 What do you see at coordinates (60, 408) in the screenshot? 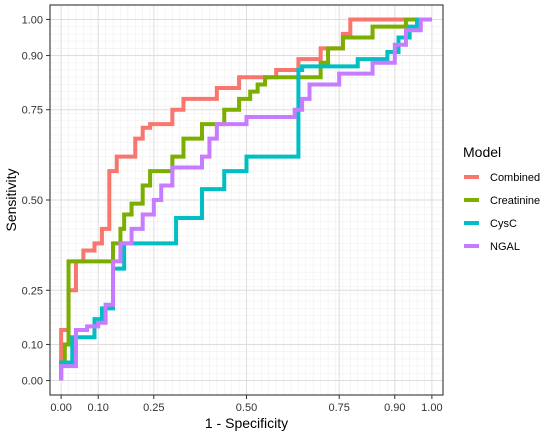
I see `x-tick-label: 0.00` at bounding box center [60, 408].